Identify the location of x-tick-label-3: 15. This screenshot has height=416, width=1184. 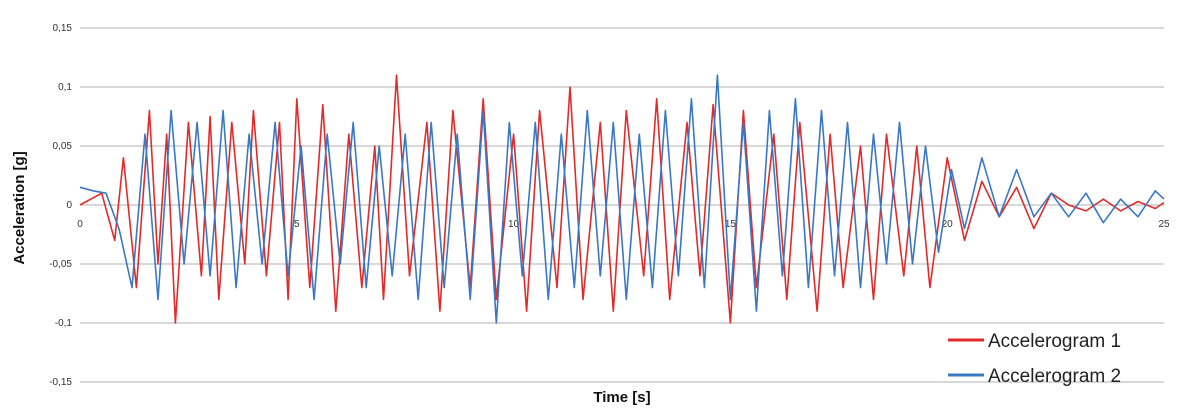
(731, 224).